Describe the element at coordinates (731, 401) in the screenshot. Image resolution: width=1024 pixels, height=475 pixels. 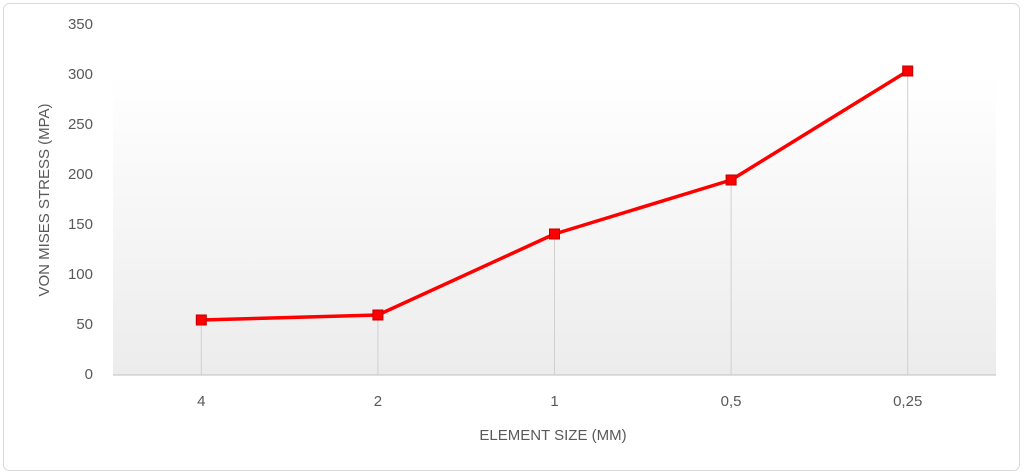
I see `x-tick-label: 0,5` at that location.